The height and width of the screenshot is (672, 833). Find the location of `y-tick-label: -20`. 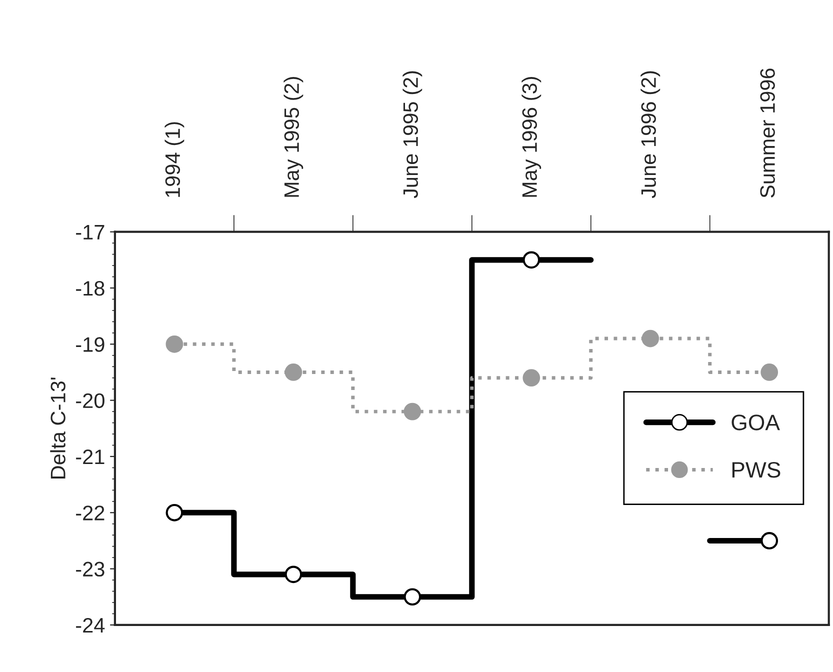

y-tick-label: -20 is located at coordinates (90, 400).